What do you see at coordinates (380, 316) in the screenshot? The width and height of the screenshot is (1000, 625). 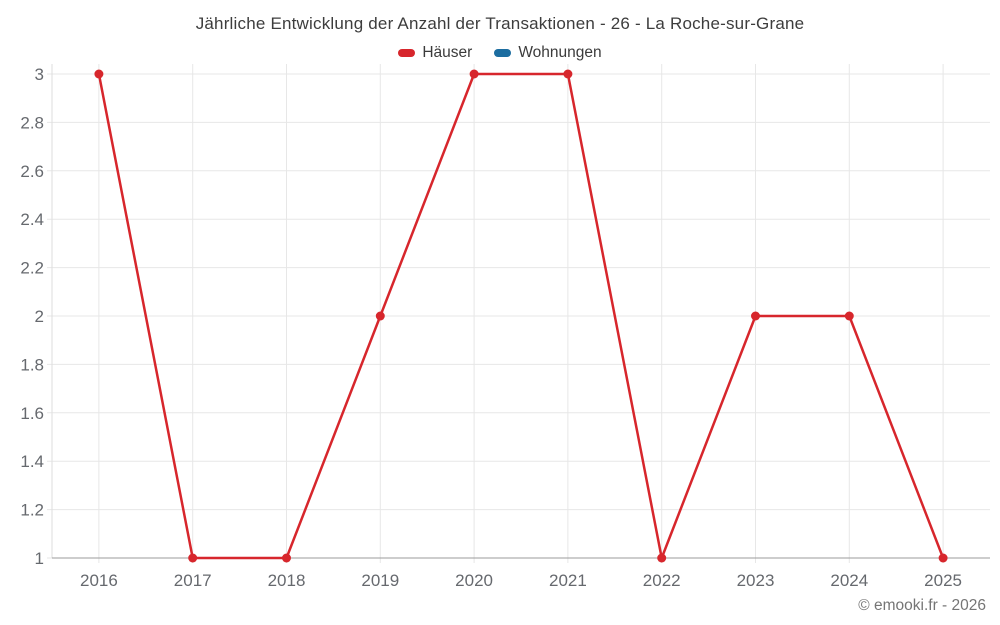 I see `data-point-2019` at bounding box center [380, 316].